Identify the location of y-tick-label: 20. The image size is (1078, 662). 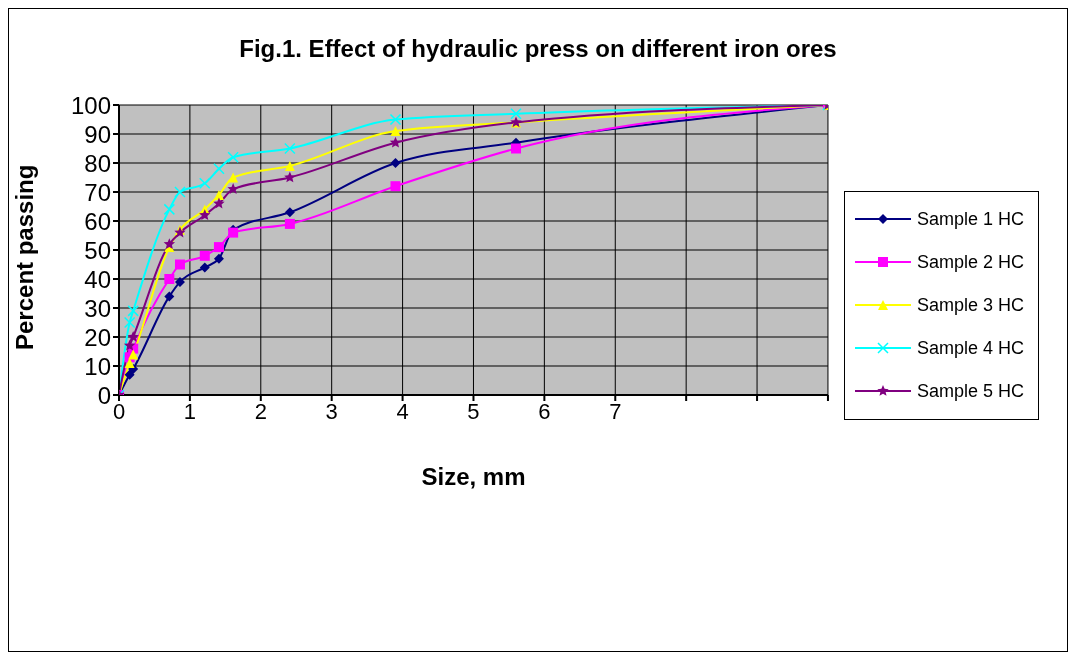
(97, 337).